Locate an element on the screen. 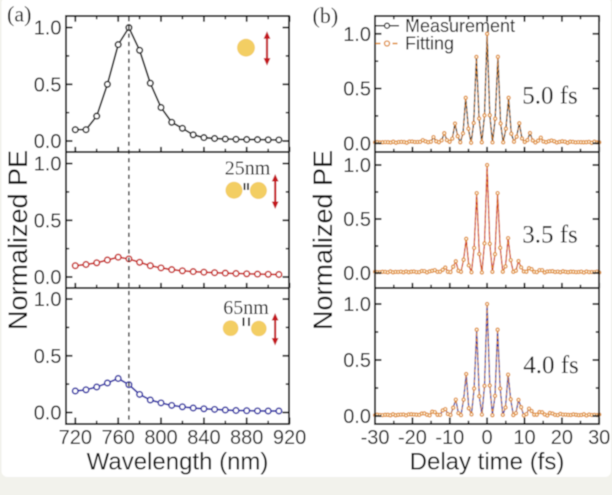 The image size is (612, 495). svg-text: Measurement is located at coordinates (460, 26).